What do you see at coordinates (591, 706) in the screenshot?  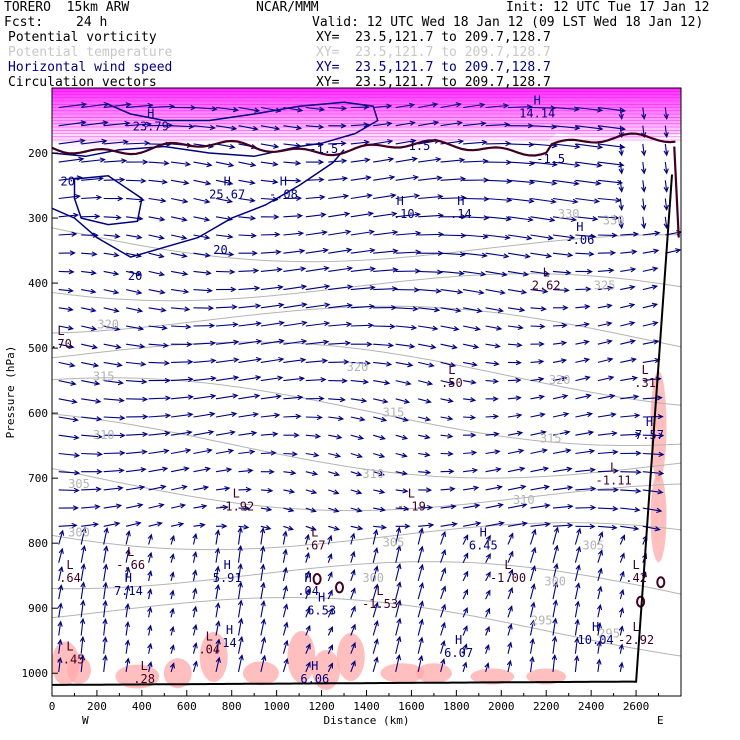 I see `x-tick-label: 2400` at bounding box center [591, 706].